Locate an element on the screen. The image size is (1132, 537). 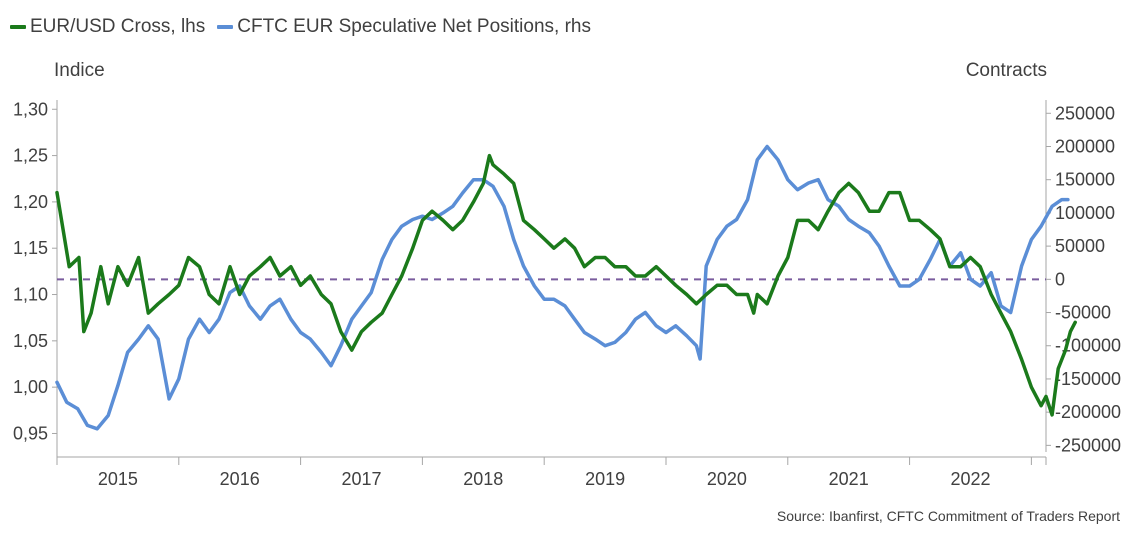
x-tick-label: 2021 is located at coordinates (849, 479).